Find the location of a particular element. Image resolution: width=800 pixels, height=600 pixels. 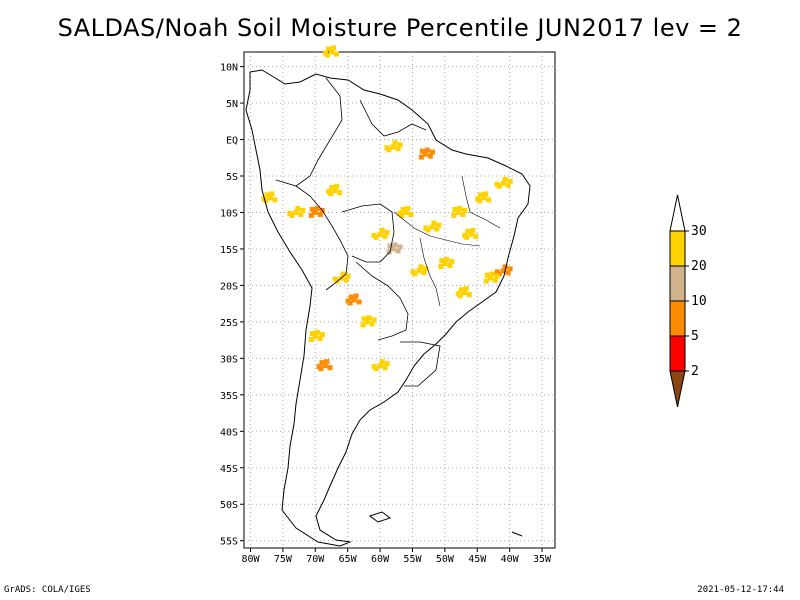

lat-tick-label: 25S is located at coordinates (229, 323).